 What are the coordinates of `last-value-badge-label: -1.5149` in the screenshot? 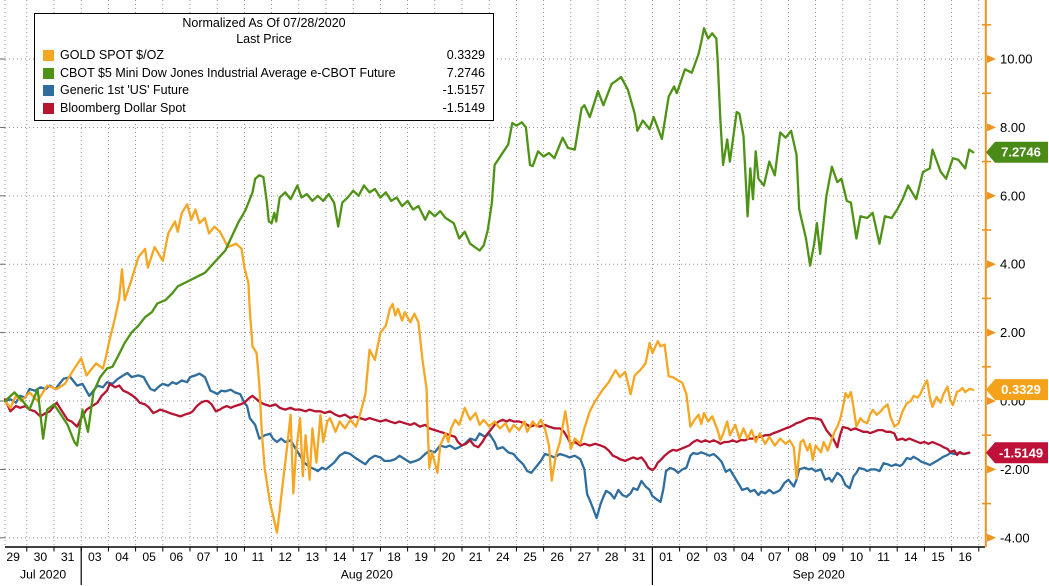 It's located at (1021, 452).